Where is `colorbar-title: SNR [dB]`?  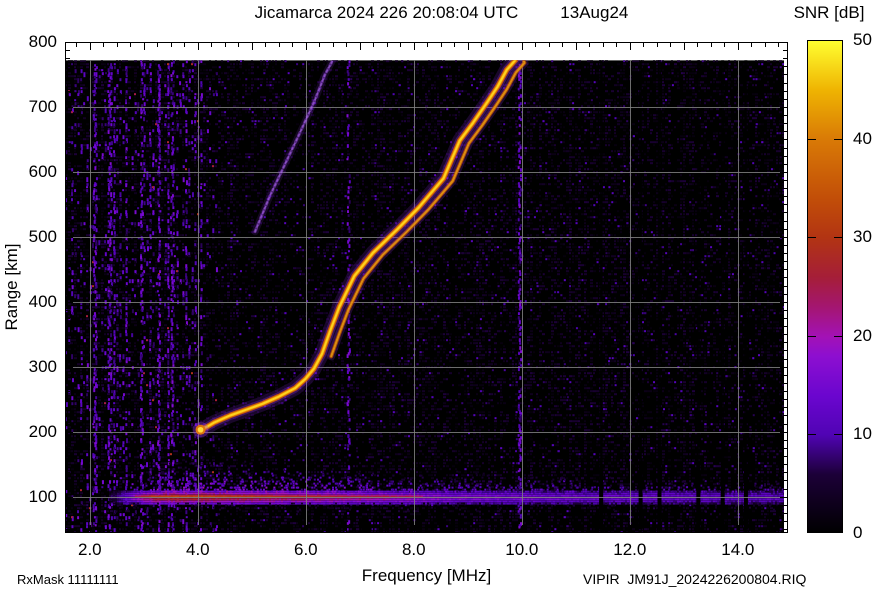
colorbar-title: SNR [dB] is located at coordinates (829, 12).